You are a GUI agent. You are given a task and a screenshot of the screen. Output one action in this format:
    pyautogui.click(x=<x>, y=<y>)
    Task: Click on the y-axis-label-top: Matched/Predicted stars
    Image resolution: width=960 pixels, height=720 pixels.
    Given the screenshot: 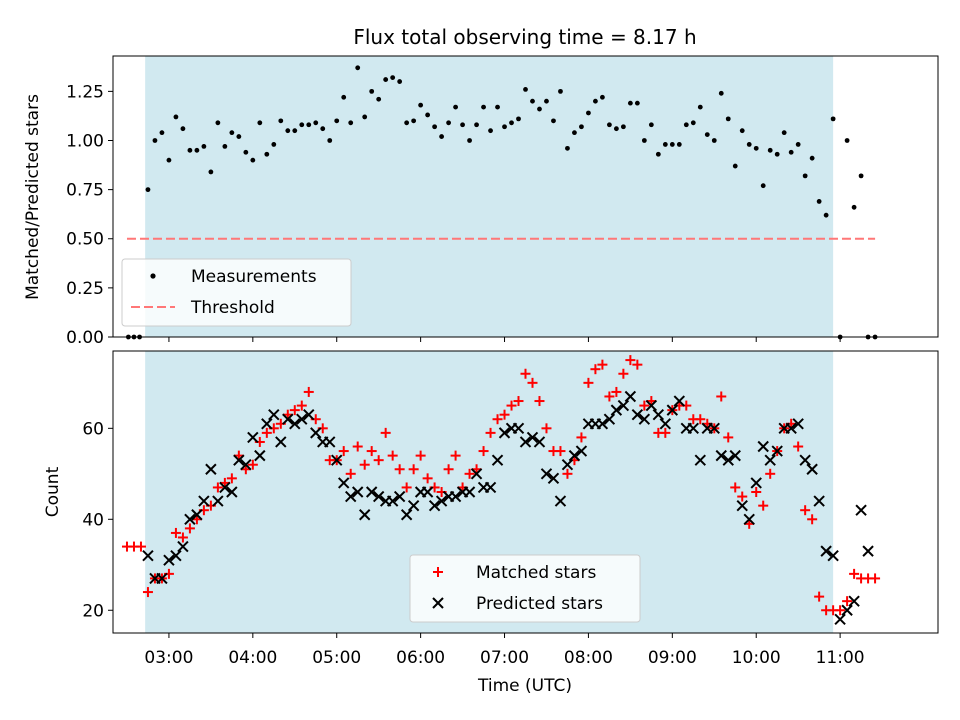 What is the action you would take?
    pyautogui.click(x=33, y=197)
    